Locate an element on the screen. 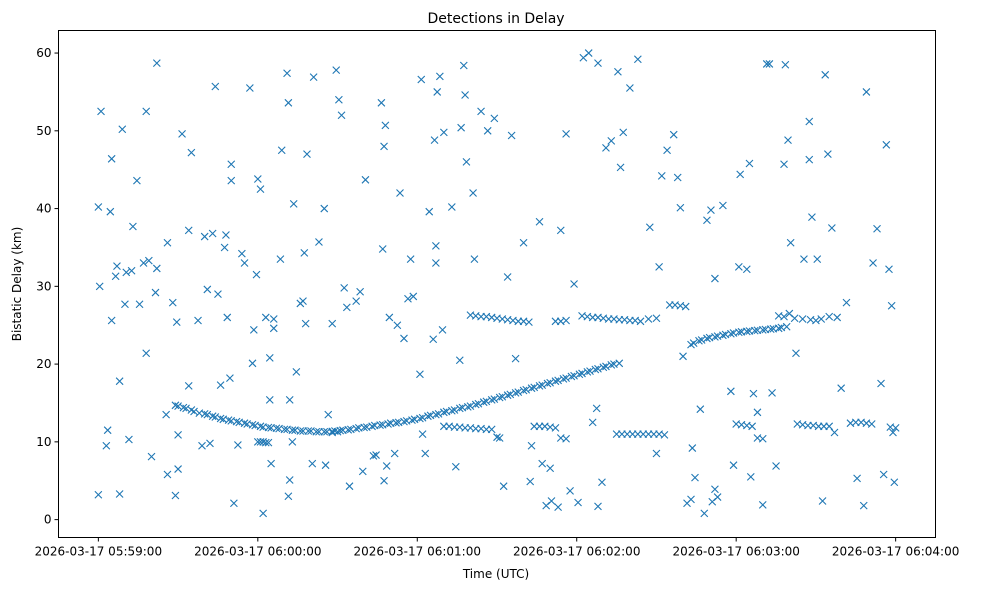  y-axis-label: Bistatic Delay (km) is located at coordinates (17, 284).